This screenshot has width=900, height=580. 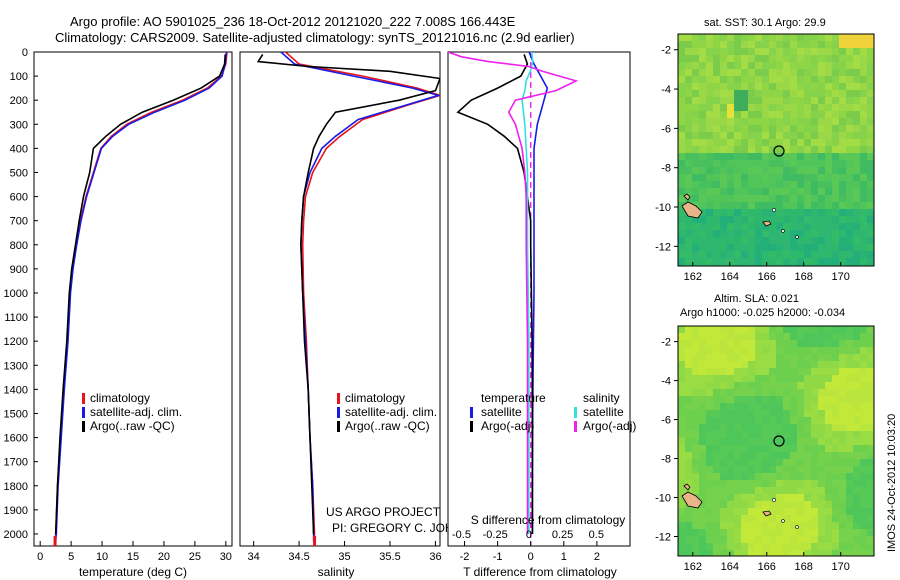 I want to click on legend-title-temperature: temperature, so click(x=513, y=398).